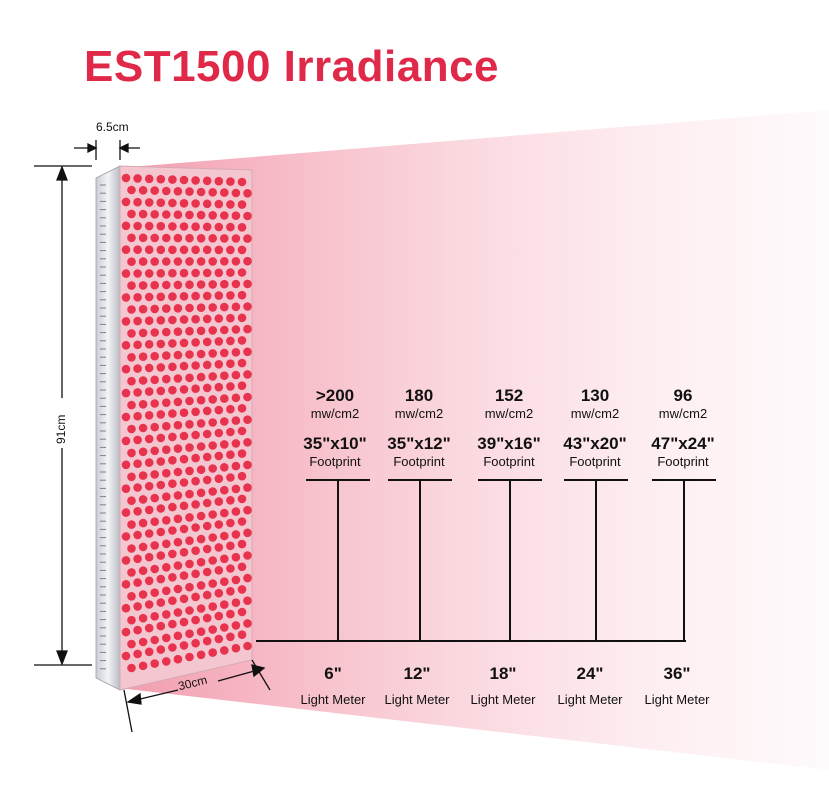 This screenshot has height=801, width=829. Describe the element at coordinates (595, 428) in the screenshot. I see `irradiance-column: 130 mw/cm2 43"x20" Footprint` at that location.